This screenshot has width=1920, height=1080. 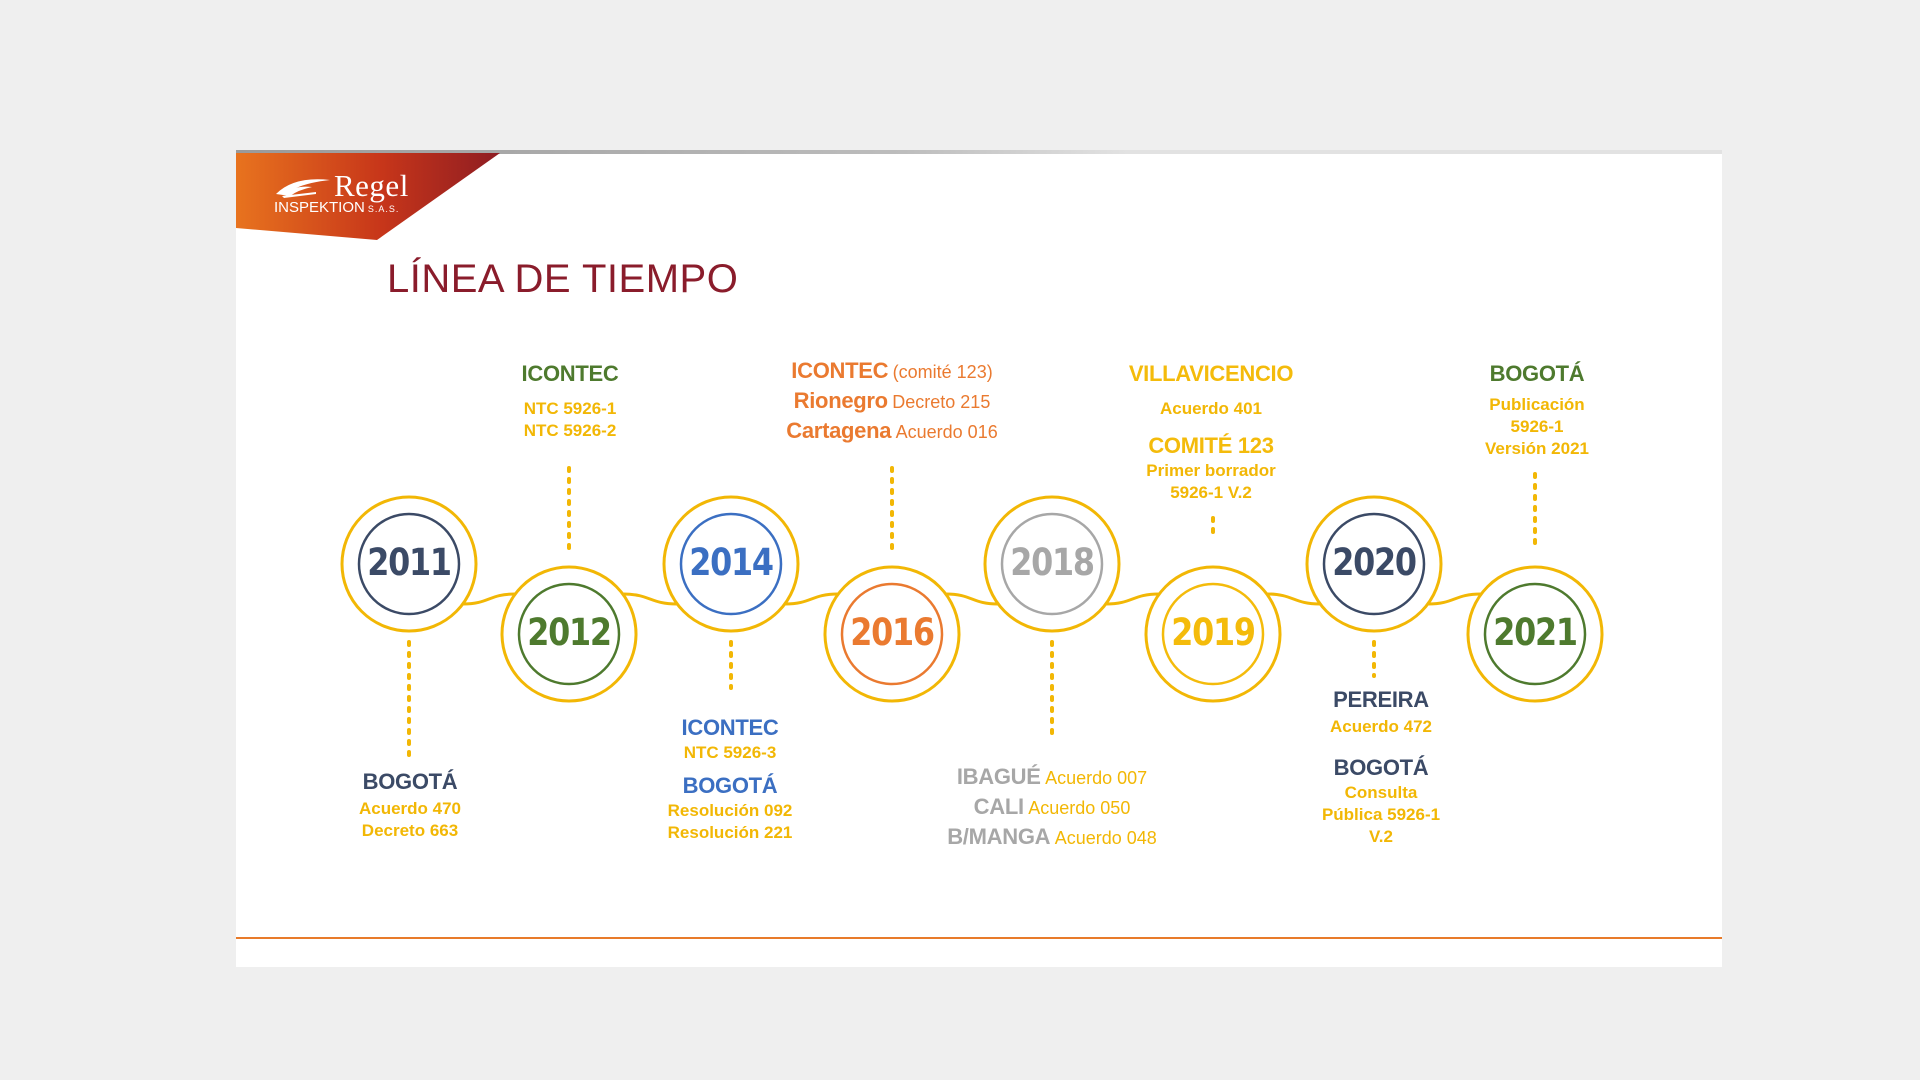 I want to click on logo-brand: Regel, so click(x=371, y=185).